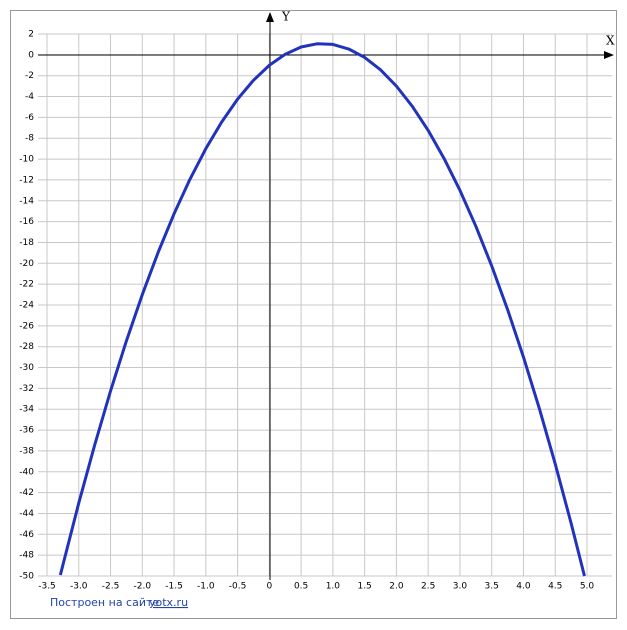  What do you see at coordinates (269, 587) in the screenshot?
I see `x-tick-label: 0` at bounding box center [269, 587].